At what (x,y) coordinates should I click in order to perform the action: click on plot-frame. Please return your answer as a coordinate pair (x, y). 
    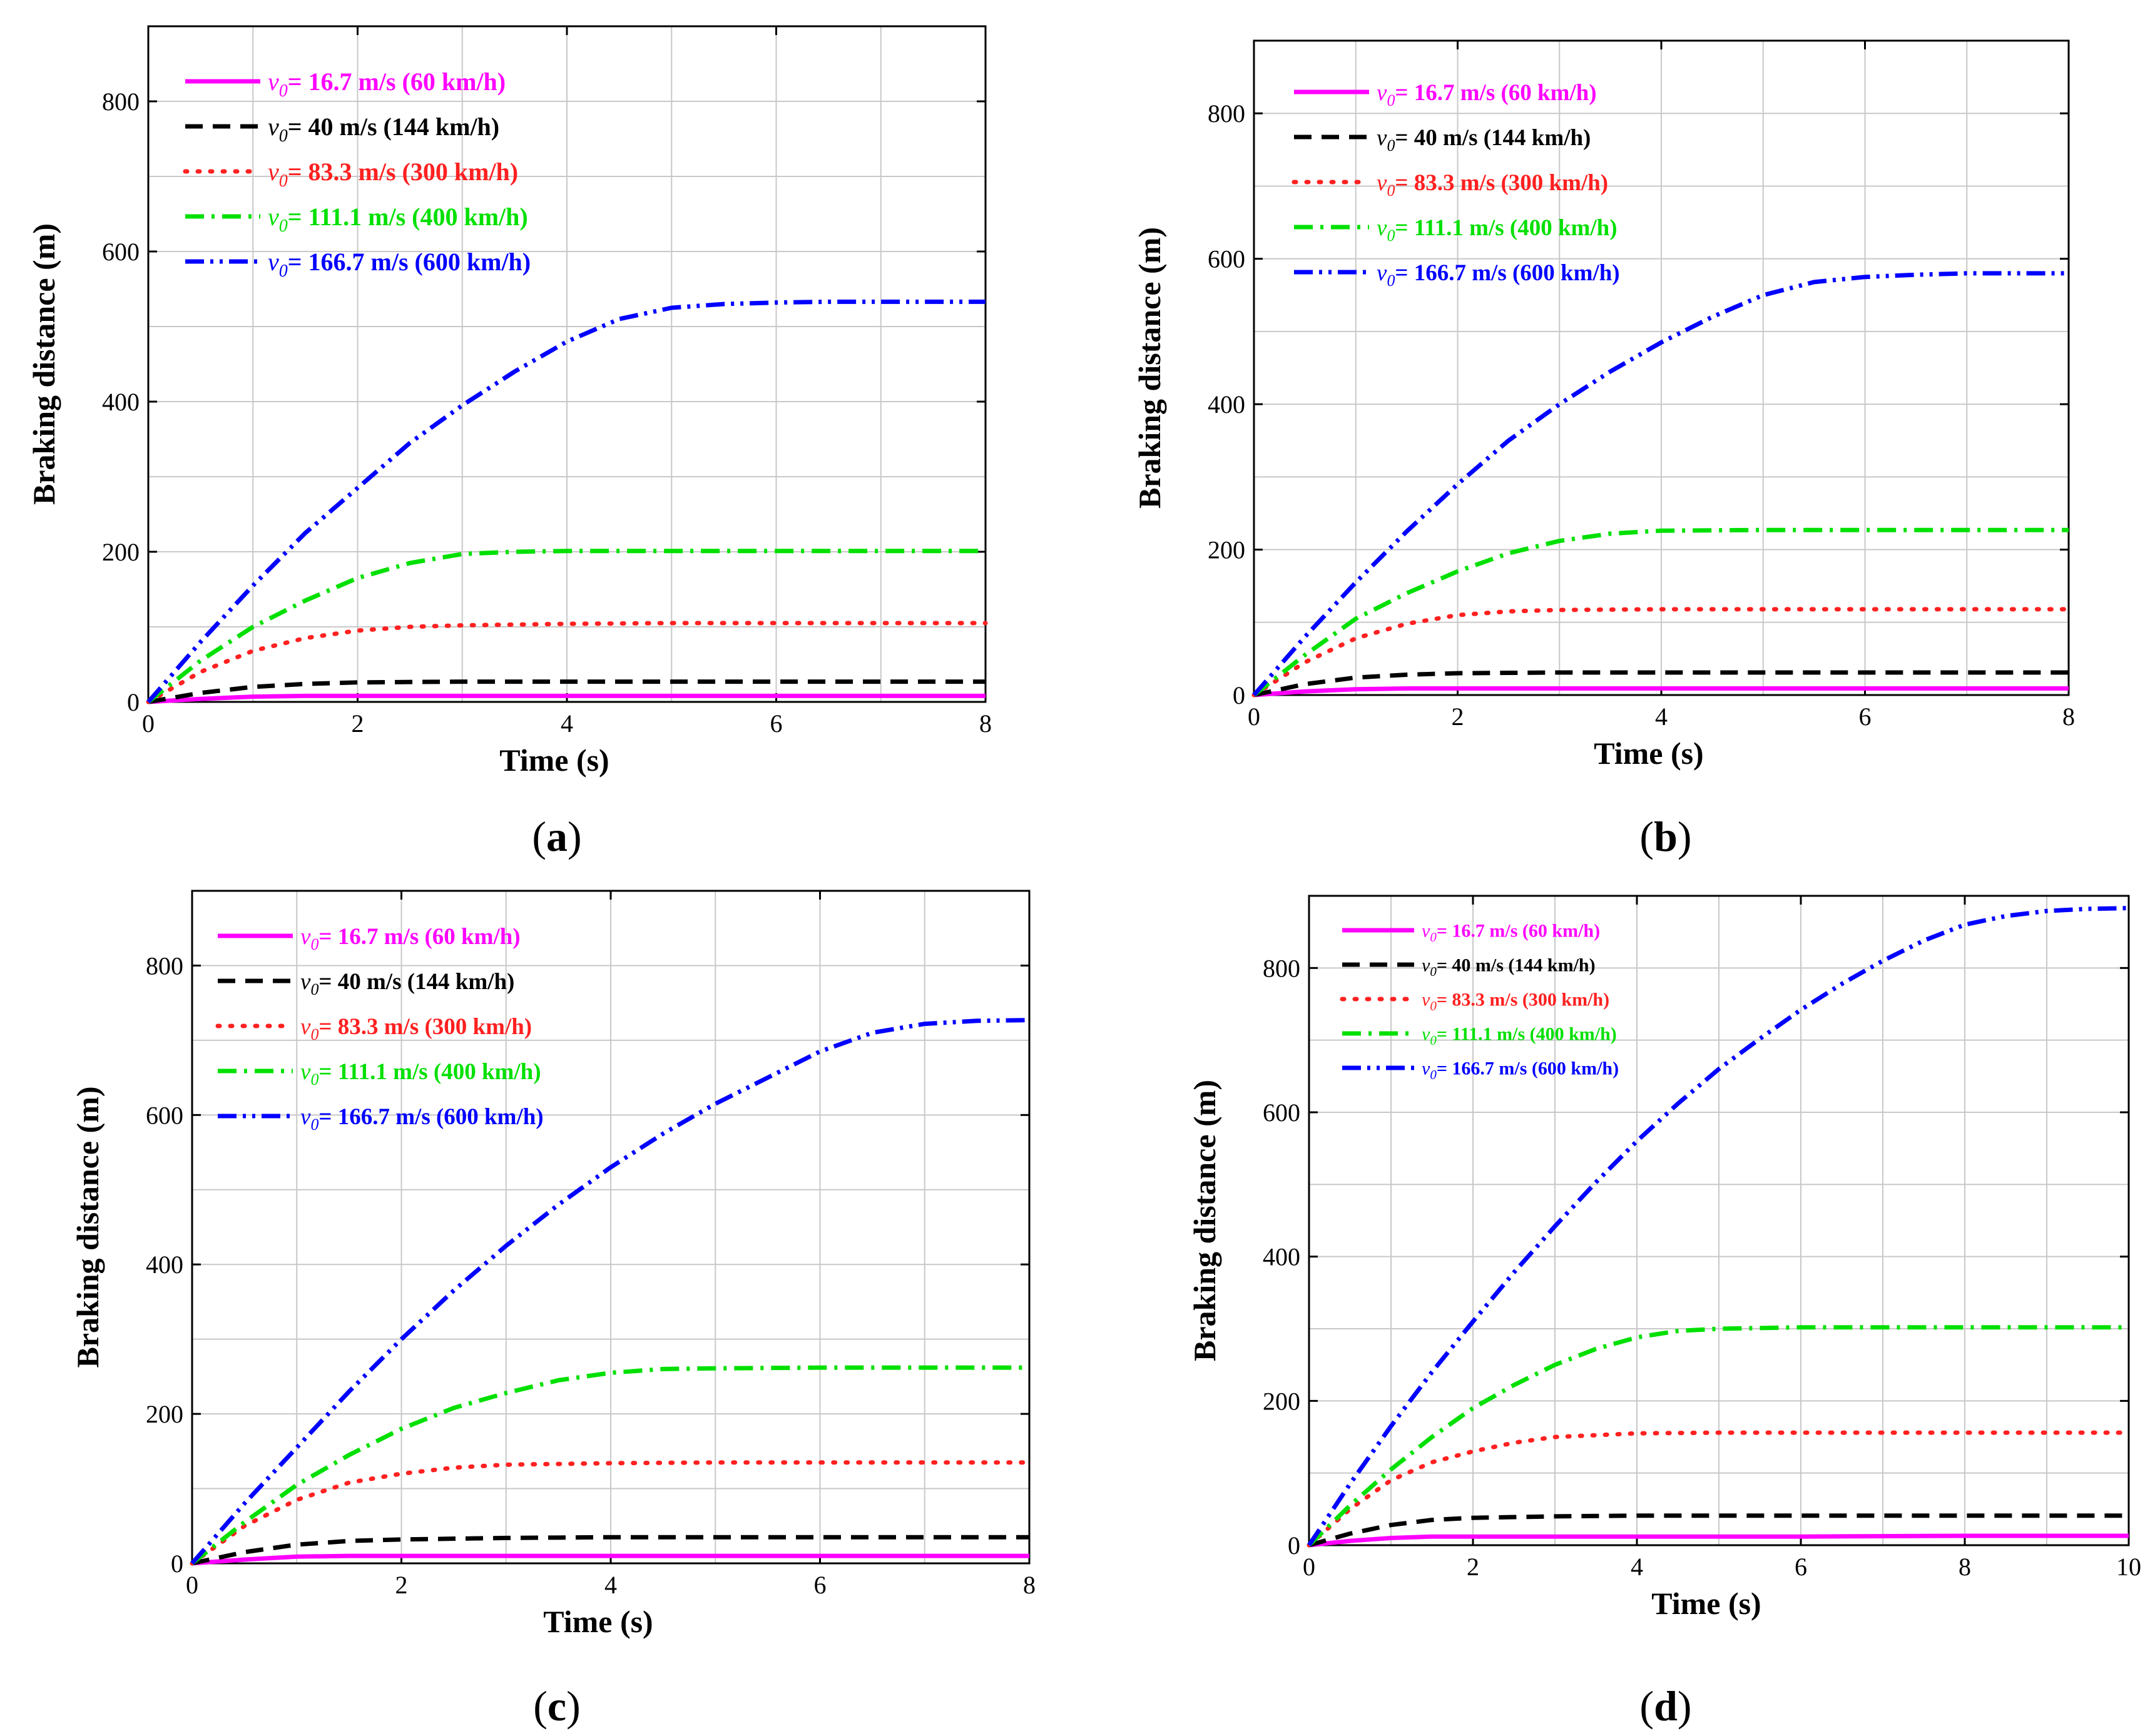
    Looking at the image, I should click on (1719, 1221).